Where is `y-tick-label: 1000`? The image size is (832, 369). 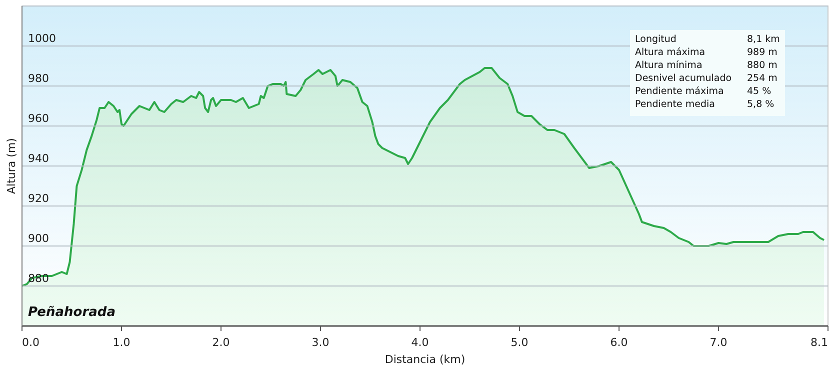 y-tick-label: 1000 is located at coordinates (42, 38).